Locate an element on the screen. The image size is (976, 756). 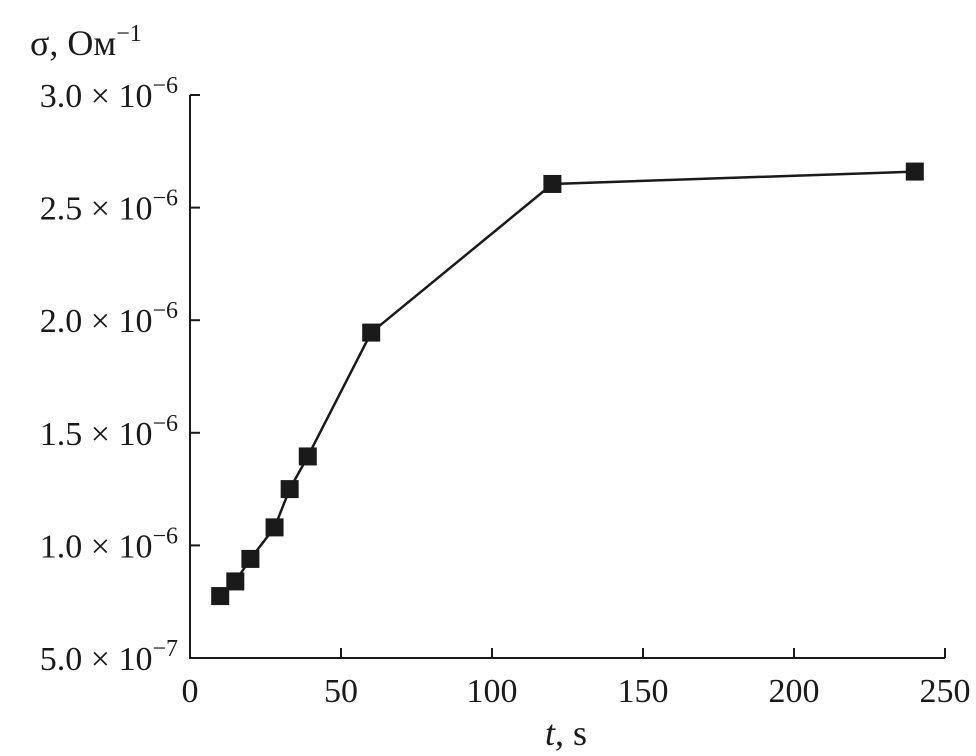
y-tick-label-5: 3.0 × 10⁻⁶ is located at coordinates (109, 94).